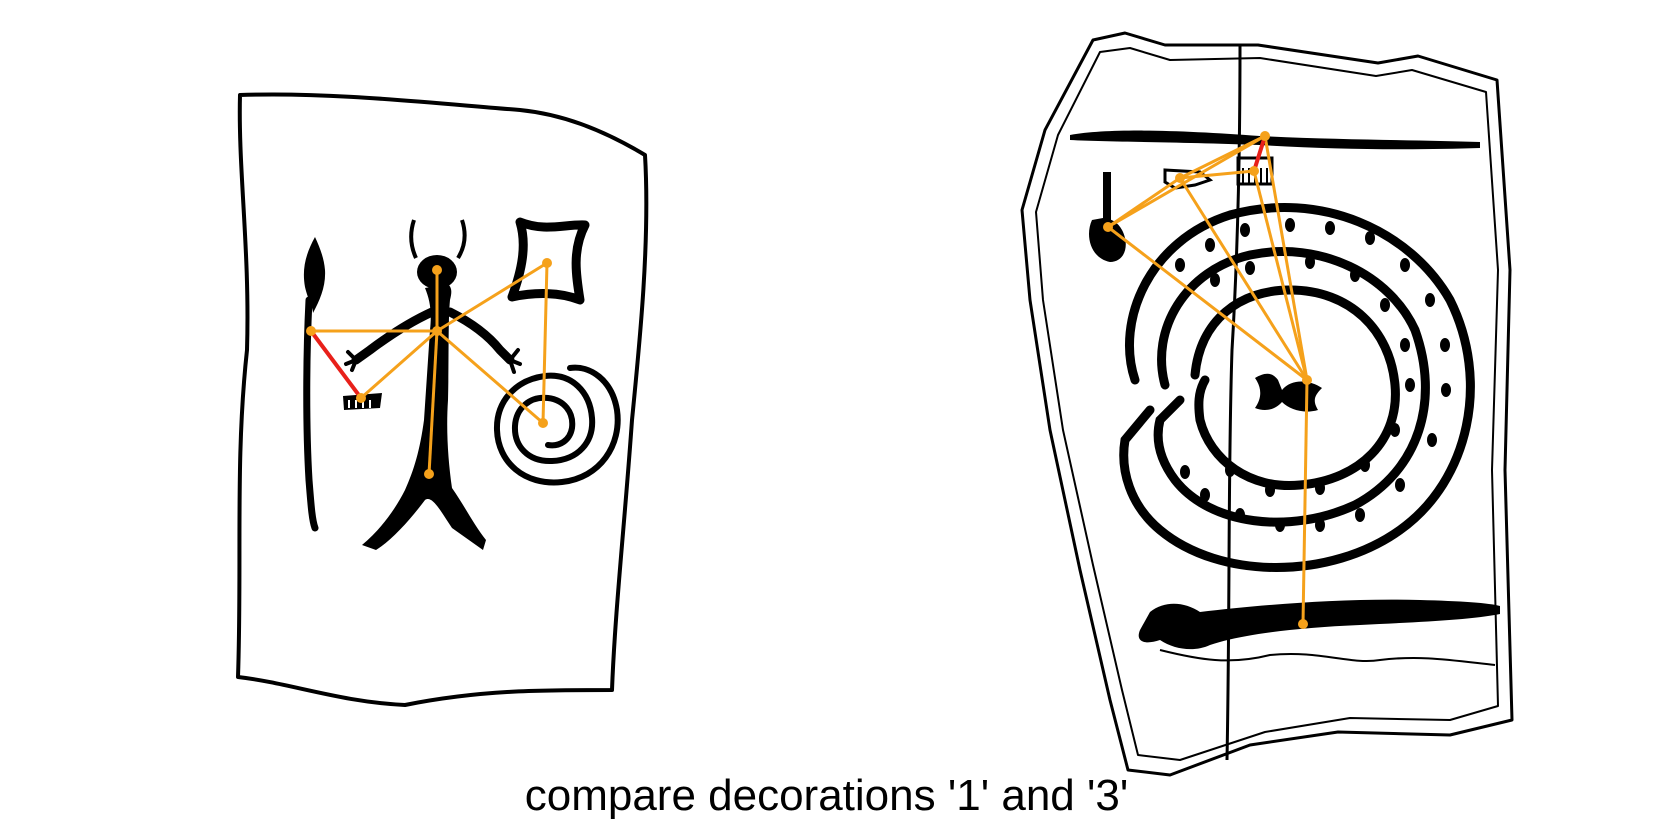  I want to click on square-motif, so click(548, 261).